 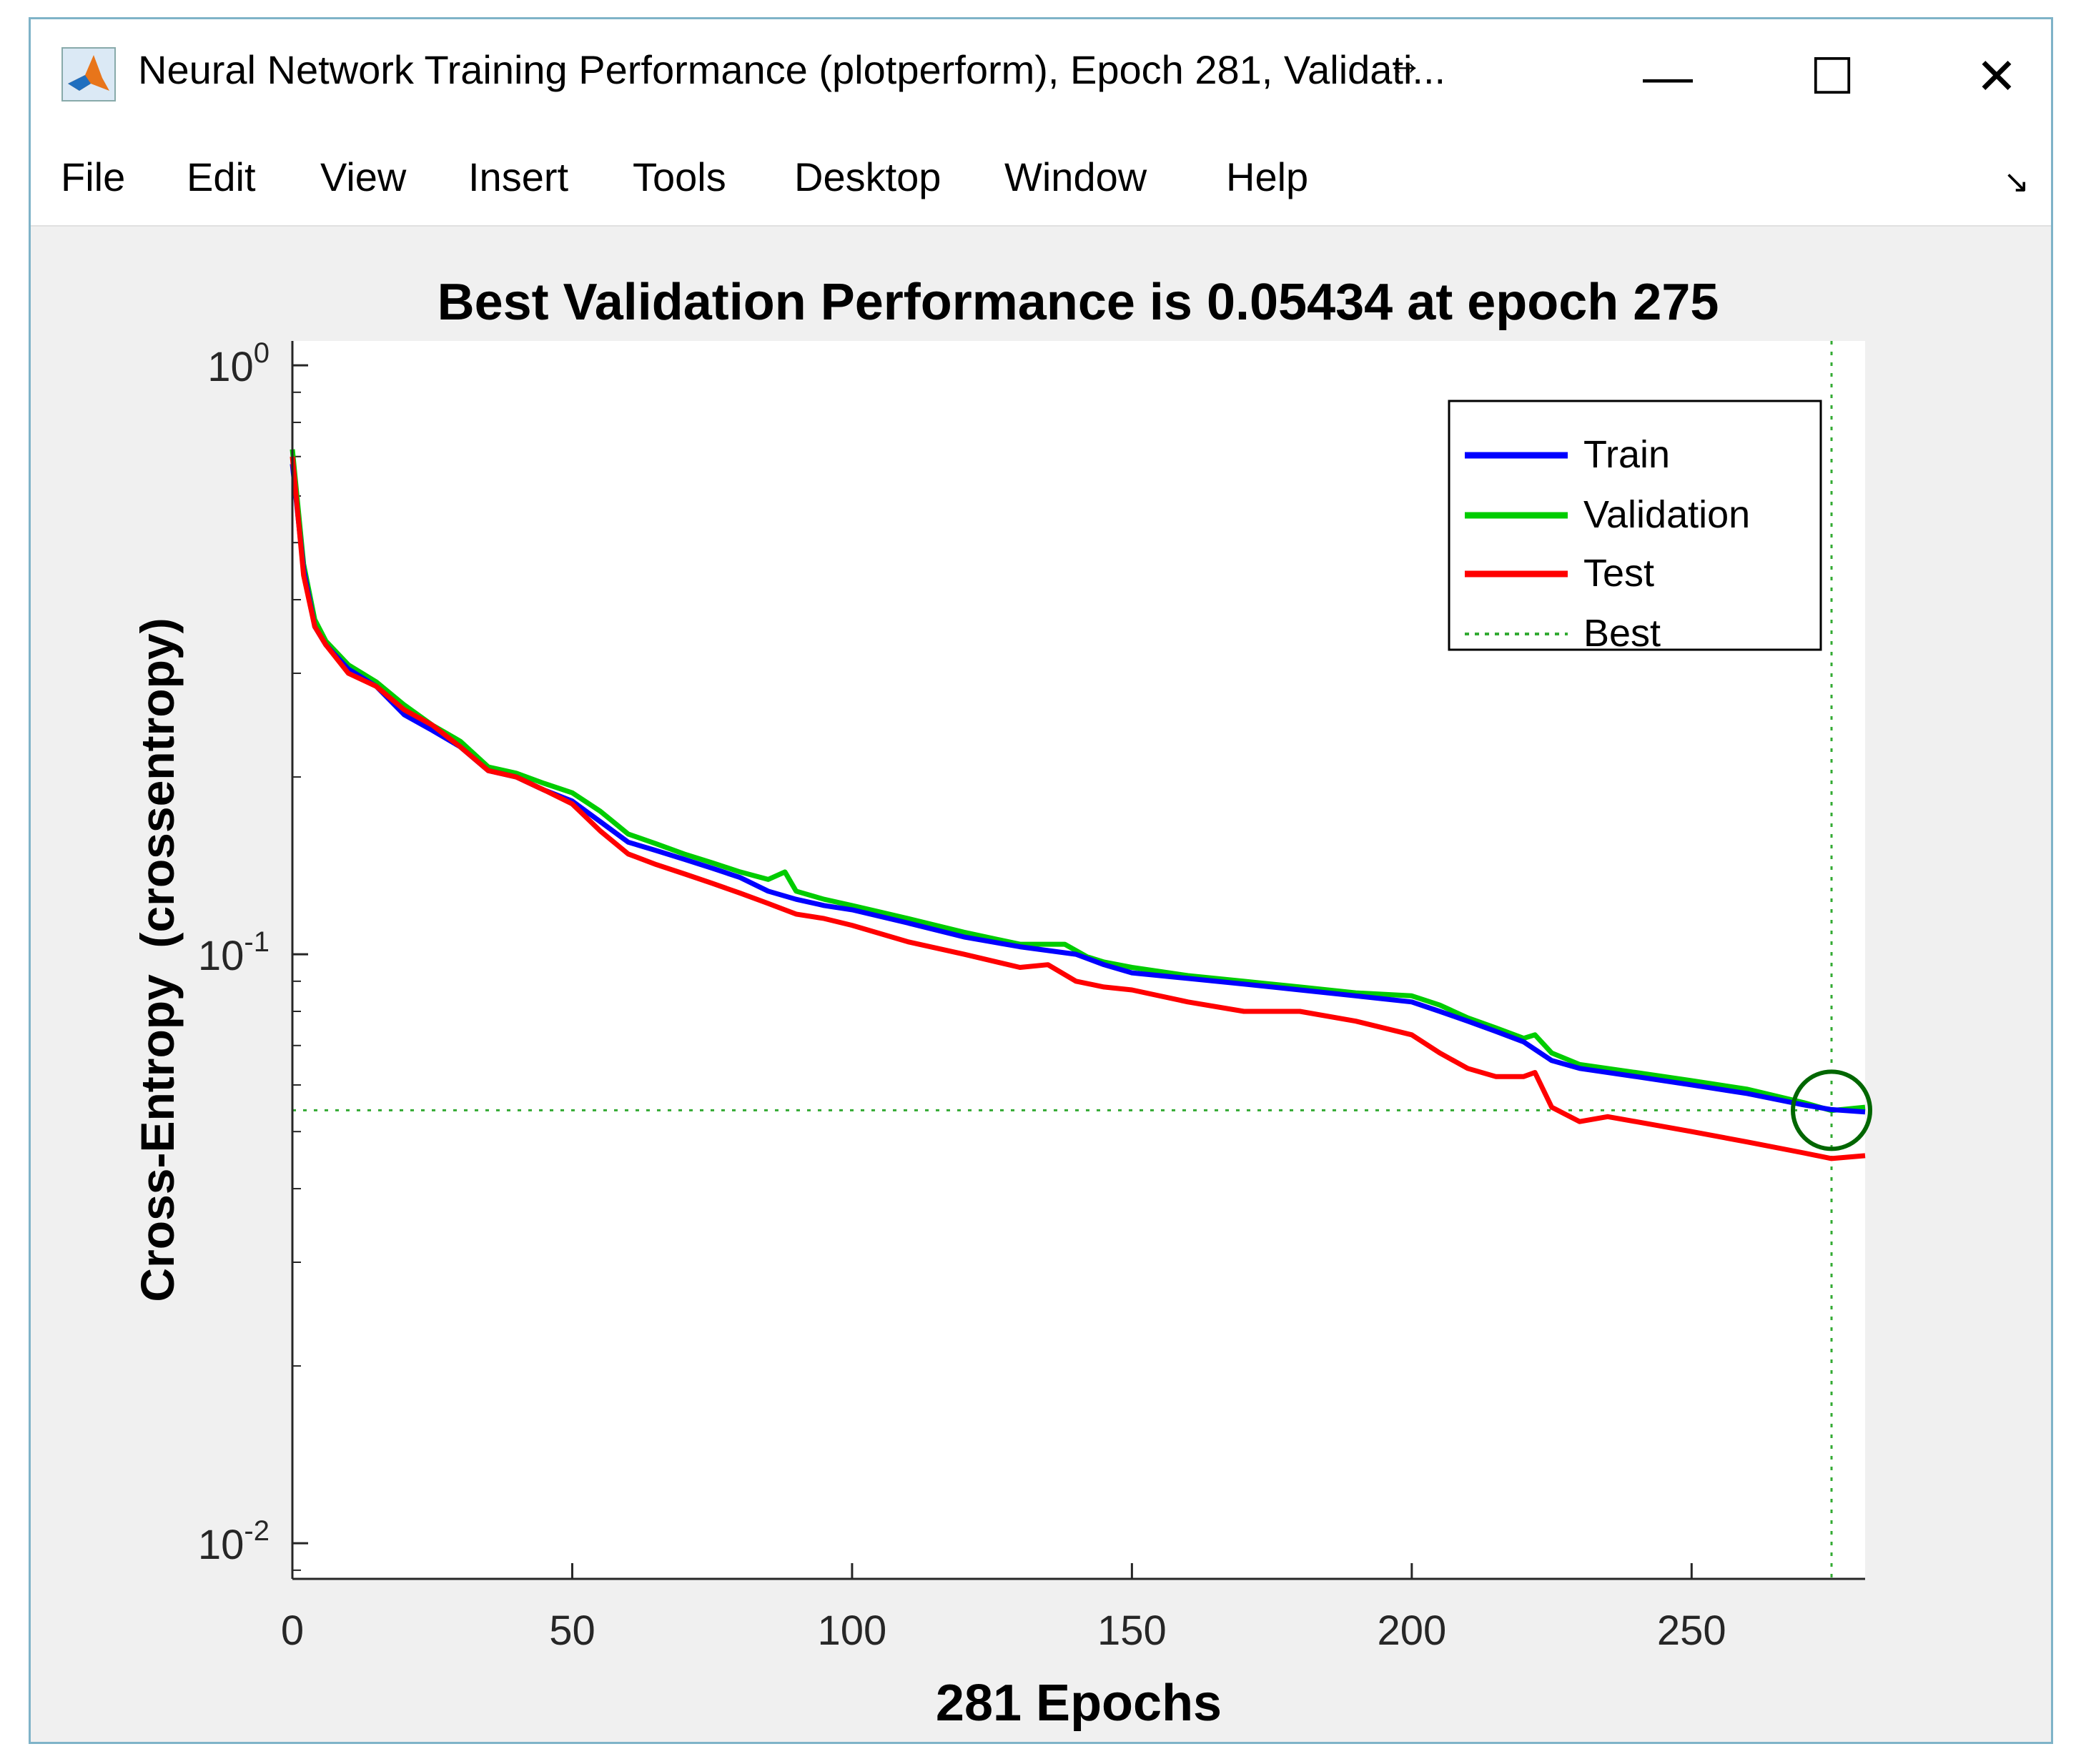 I want to click on x-tick-label-50: 50, so click(x=572, y=1631).